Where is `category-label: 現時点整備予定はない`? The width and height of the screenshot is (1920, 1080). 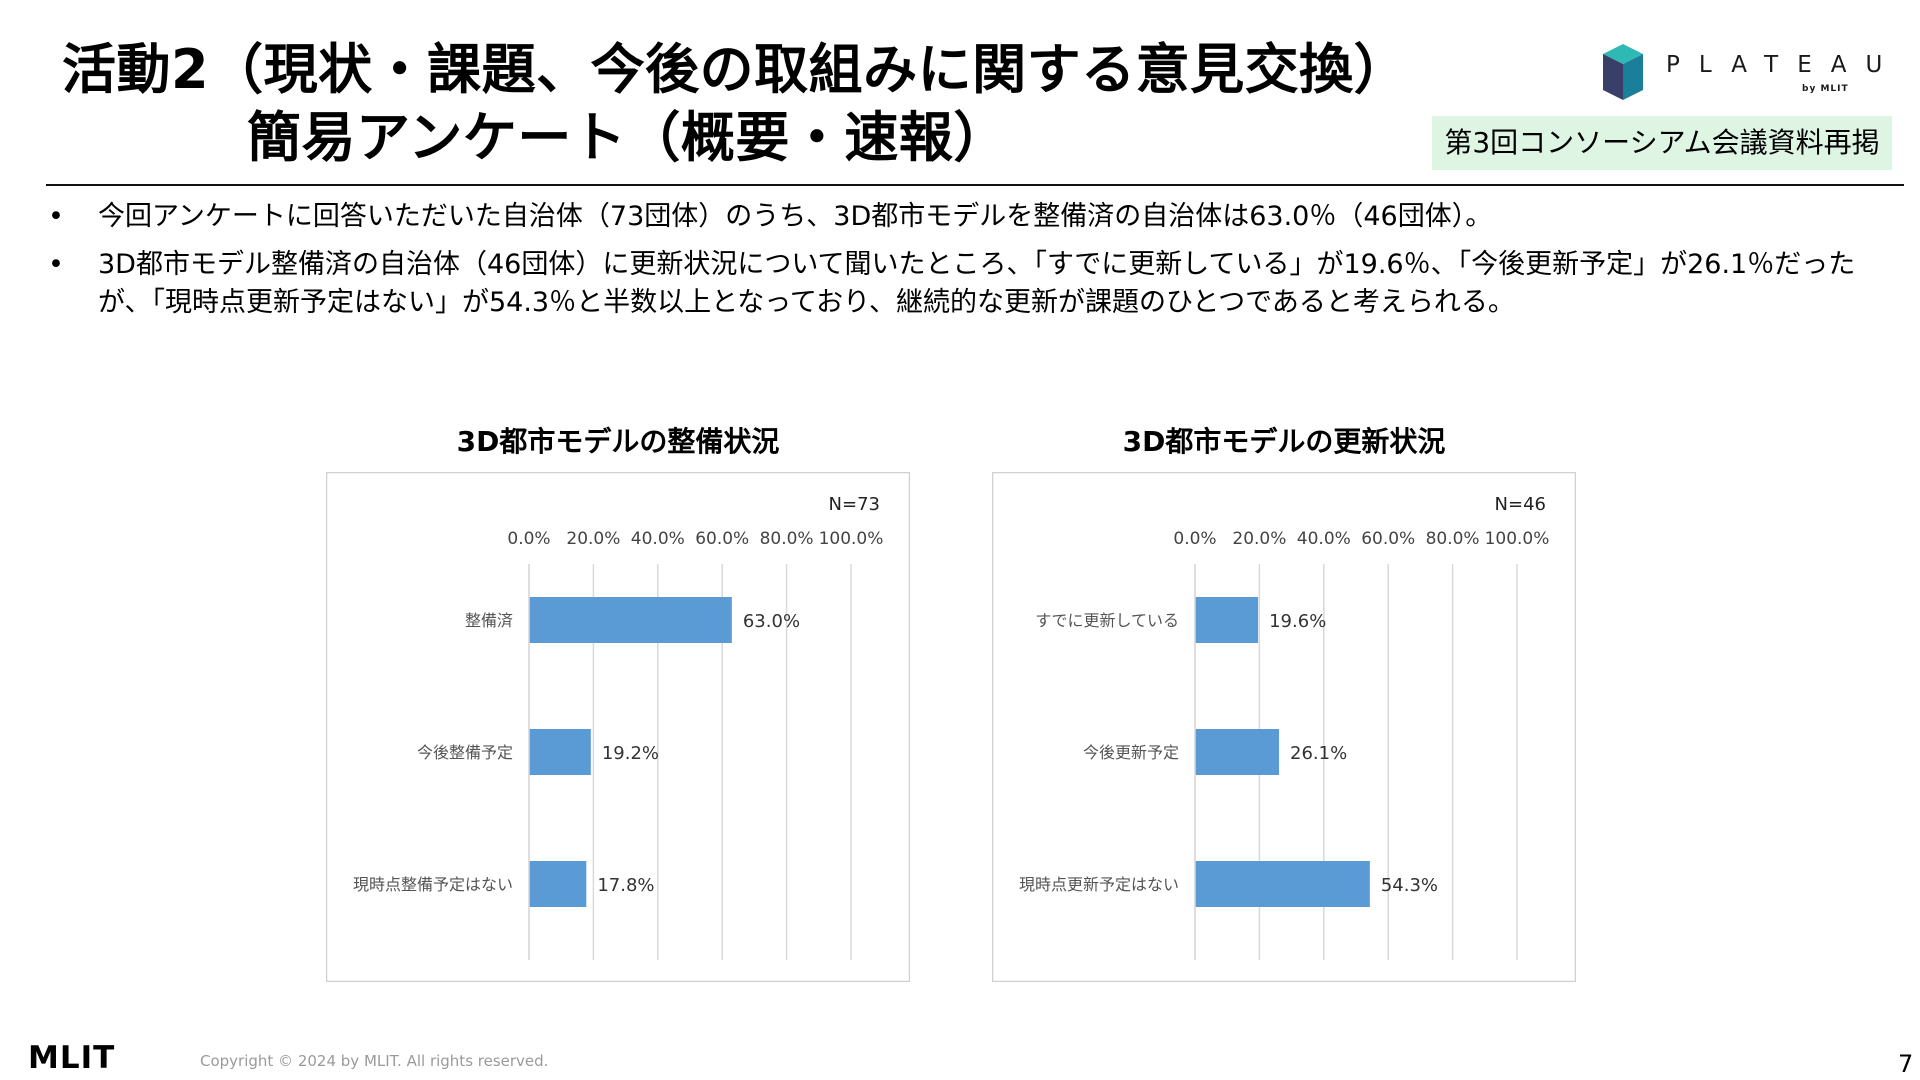 category-label: 現時点整備予定はない is located at coordinates (433, 884).